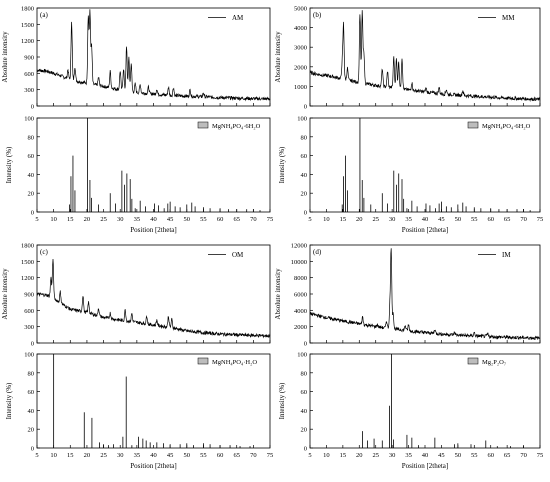 The image size is (550, 482). What do you see at coordinates (494, 362) in the screenshot?
I see `legend-label: Mg₂P₂O₇` at bounding box center [494, 362].